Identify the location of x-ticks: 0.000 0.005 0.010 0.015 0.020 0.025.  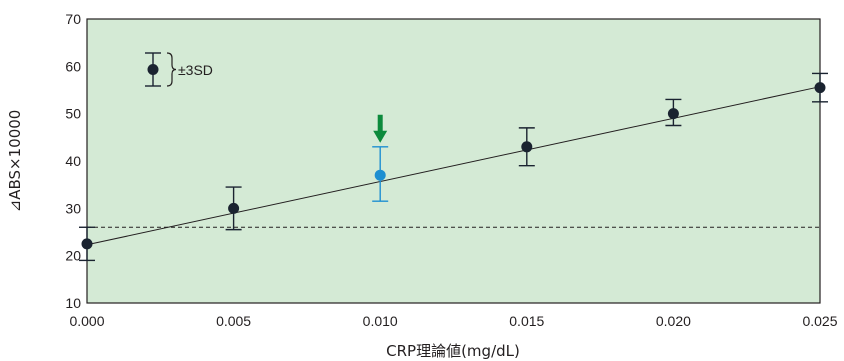
(453, 321).